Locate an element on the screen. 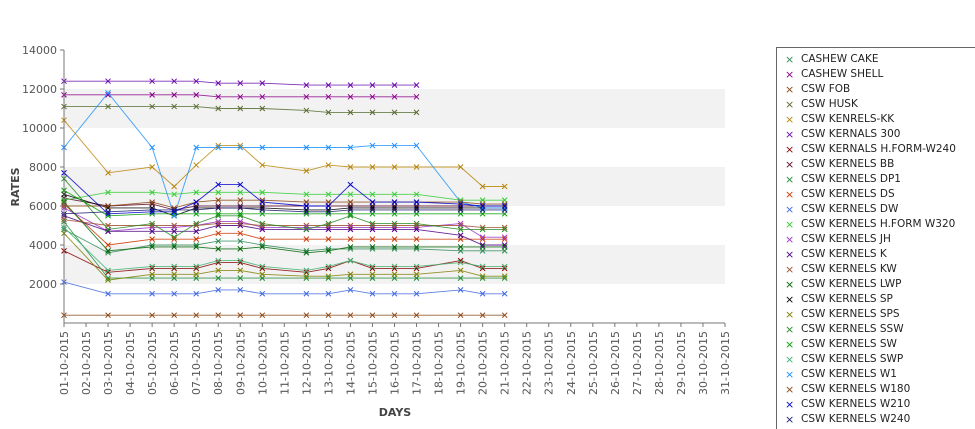  data-point-csw-kernels-ds is located at coordinates (240, 233).